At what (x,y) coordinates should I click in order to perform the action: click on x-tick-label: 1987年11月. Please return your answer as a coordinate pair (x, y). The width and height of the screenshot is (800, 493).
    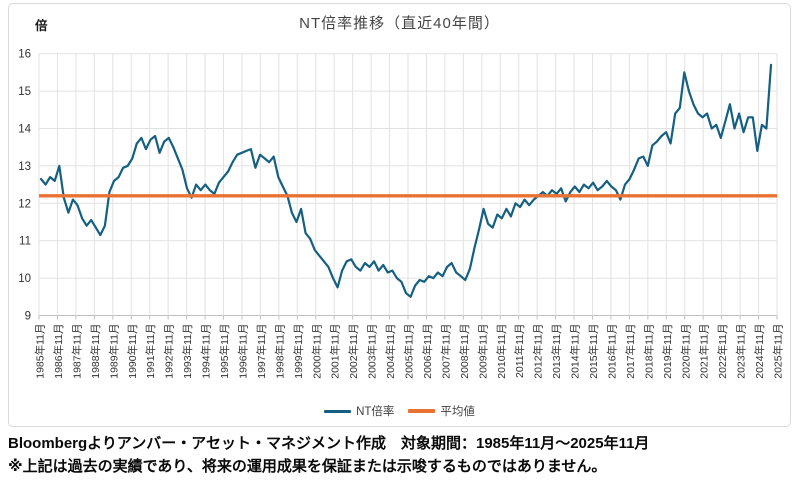
    Looking at the image, I should click on (76, 351).